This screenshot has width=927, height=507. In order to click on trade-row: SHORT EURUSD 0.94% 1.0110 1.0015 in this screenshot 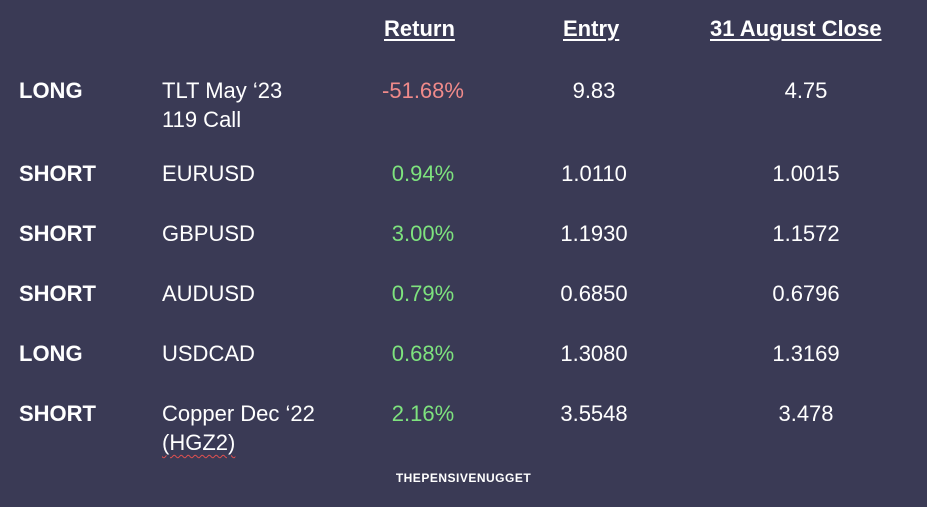, I will do `click(463, 189)`.